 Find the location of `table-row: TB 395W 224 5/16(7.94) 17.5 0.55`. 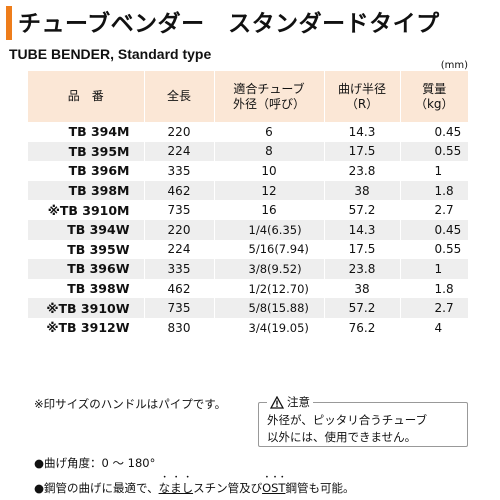

table-row: TB 395W 224 5/16(7.94) 17.5 0.55 is located at coordinates (248, 249).